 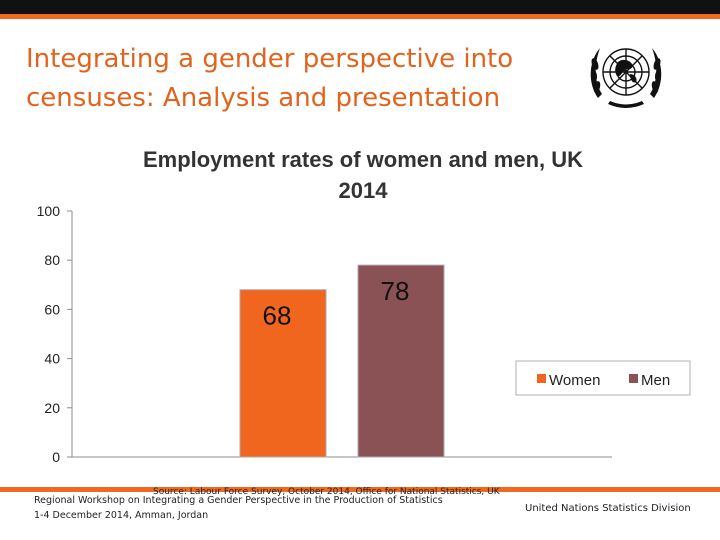 I want to click on y-tick-label: 60, so click(x=52, y=309).